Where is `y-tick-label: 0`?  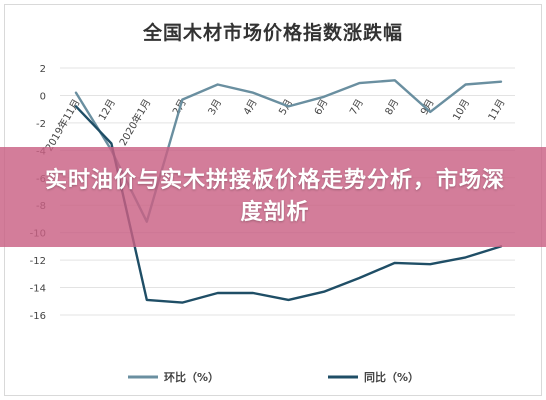
y-tick-label: 0 is located at coordinates (43, 96).